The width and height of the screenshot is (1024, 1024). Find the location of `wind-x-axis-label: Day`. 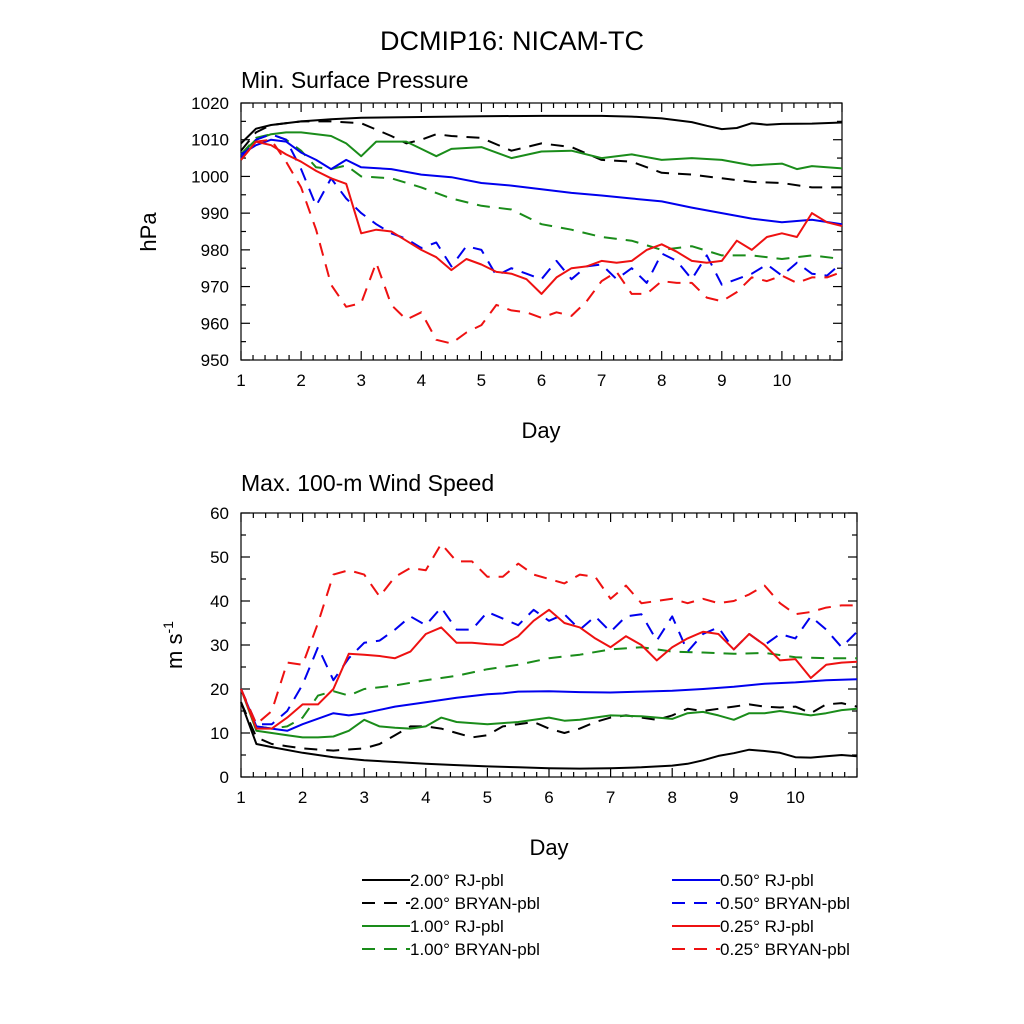

wind-x-axis-label: Day is located at coordinates (548, 847).